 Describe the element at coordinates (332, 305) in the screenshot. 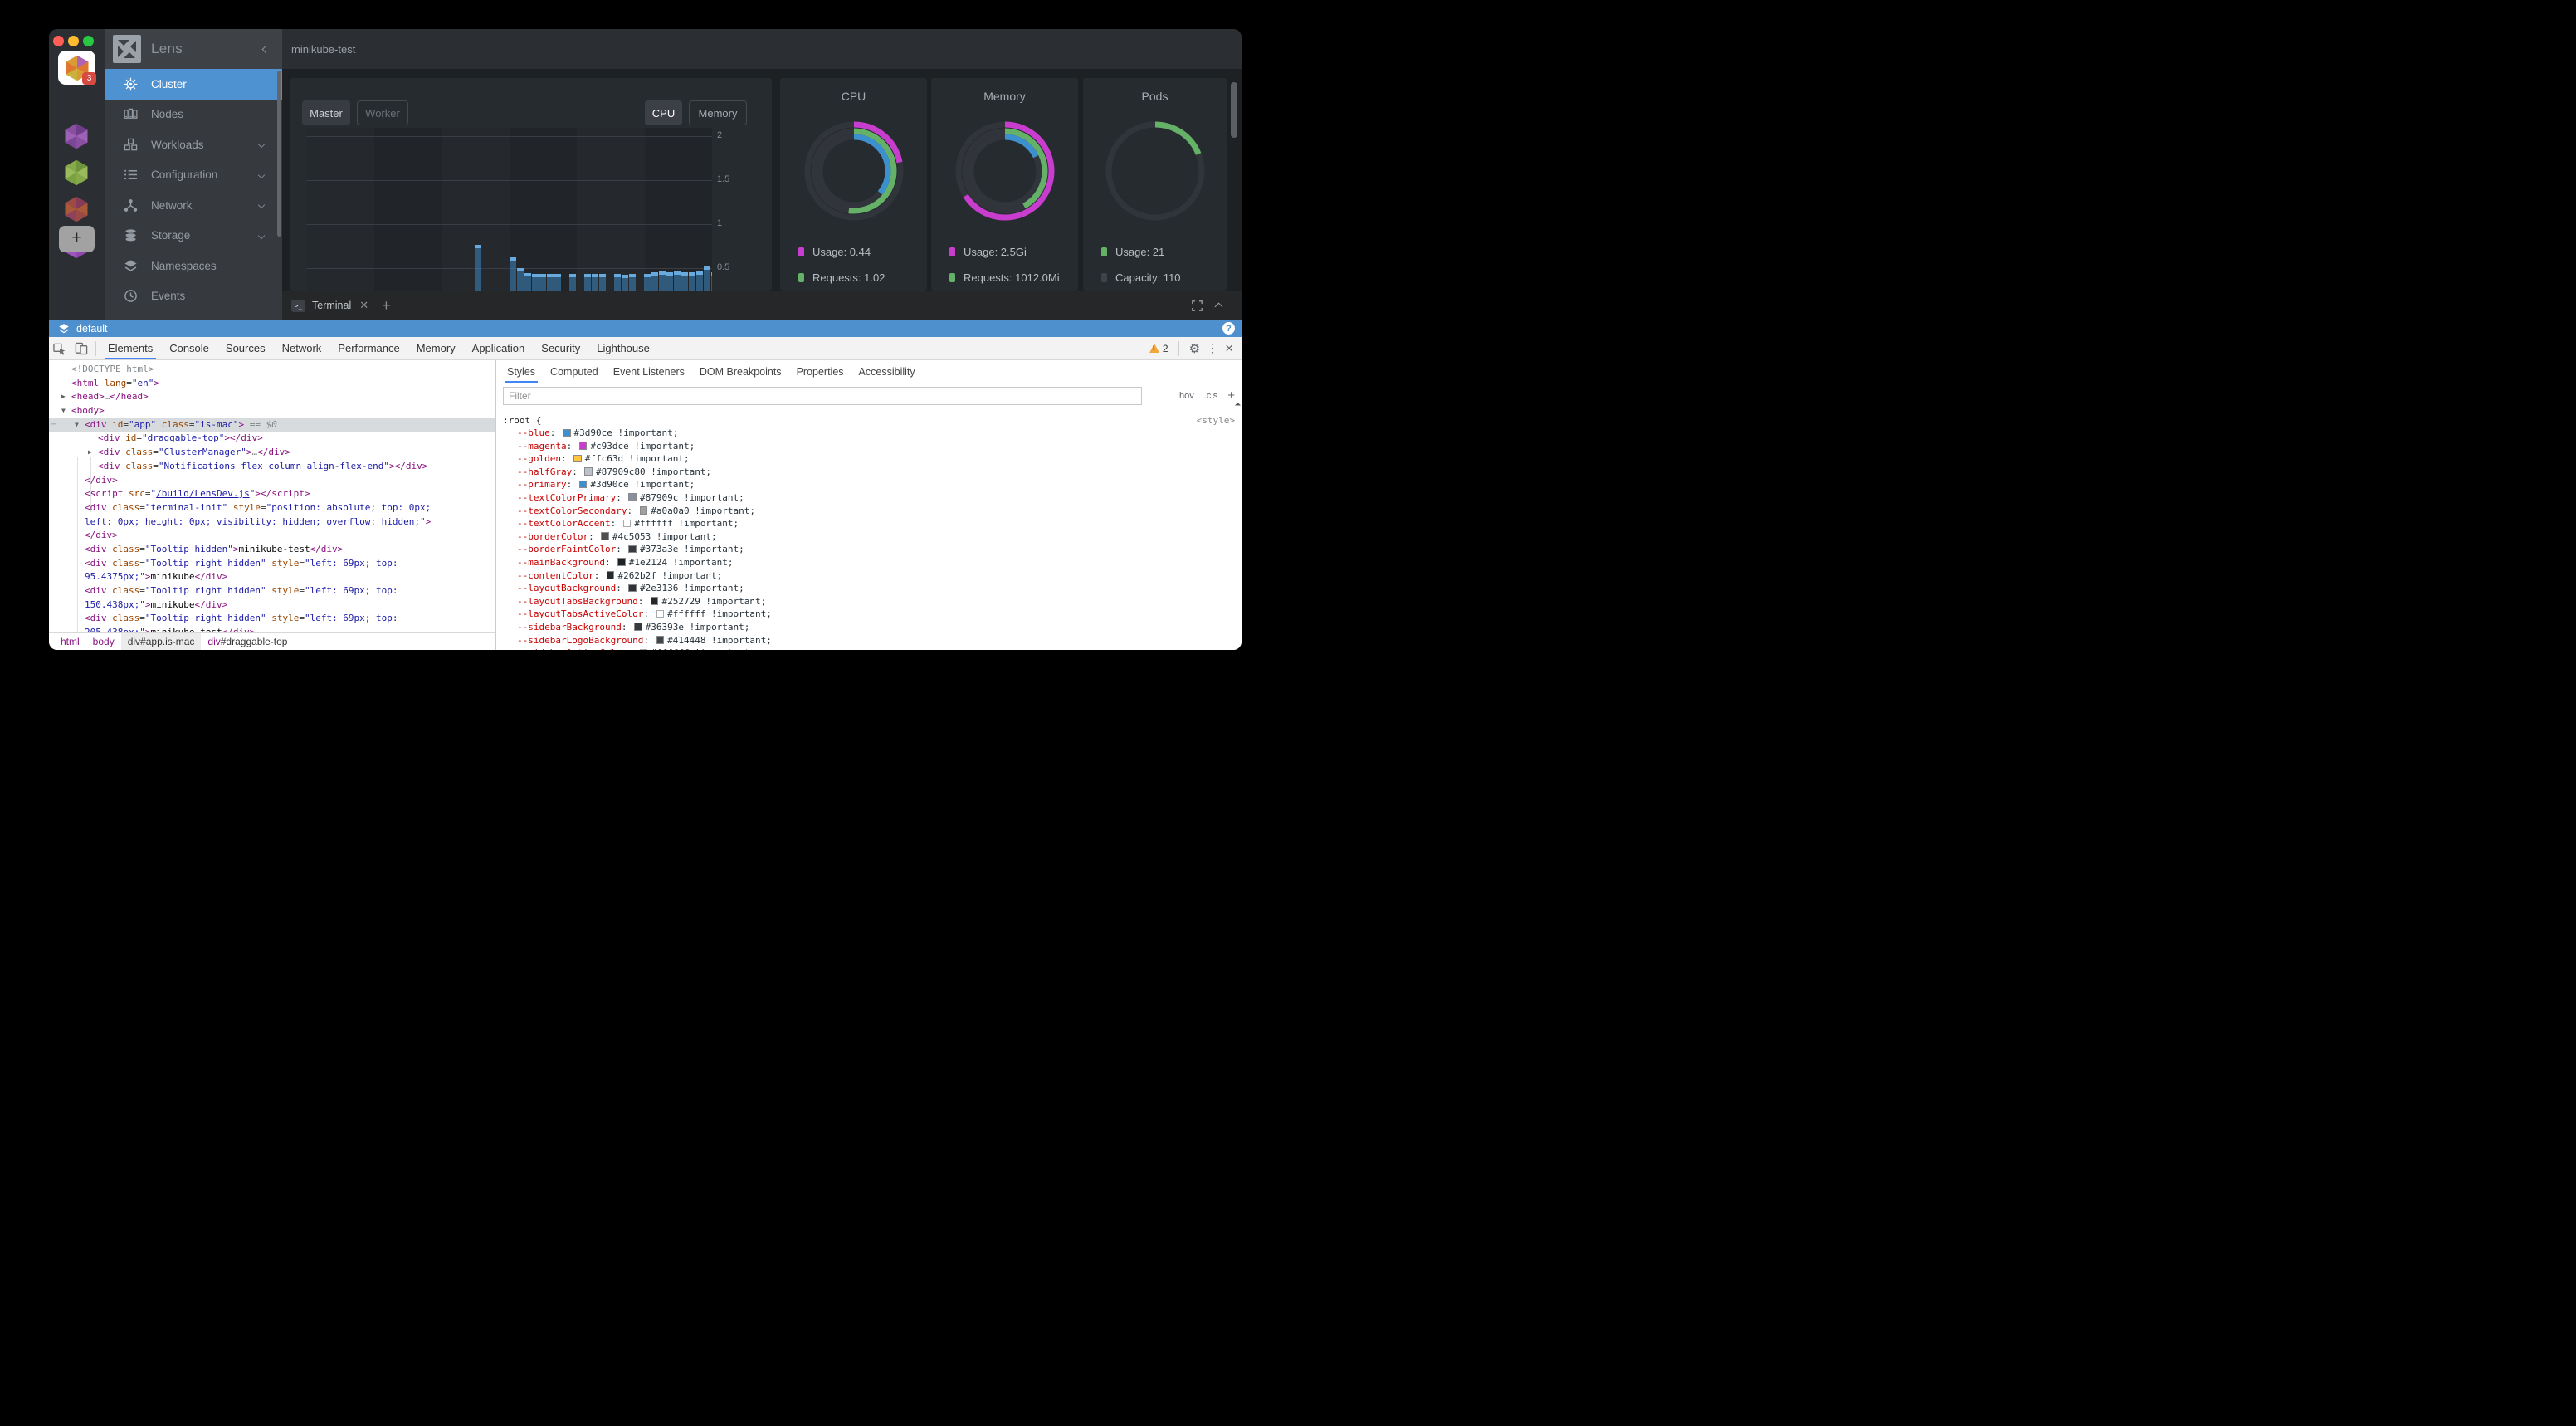

I see `terminal-tab: Terminal` at that location.